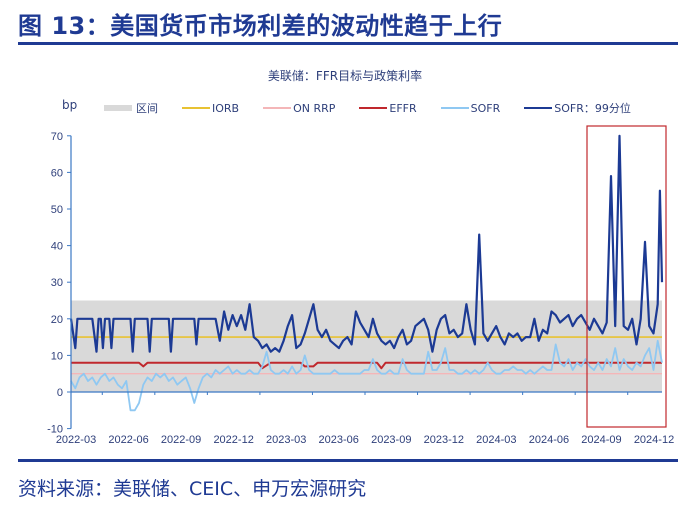 This screenshot has height=514, width=690. Describe the element at coordinates (601, 440) in the screenshot. I see `x-tick-label: 2024-09` at that location.